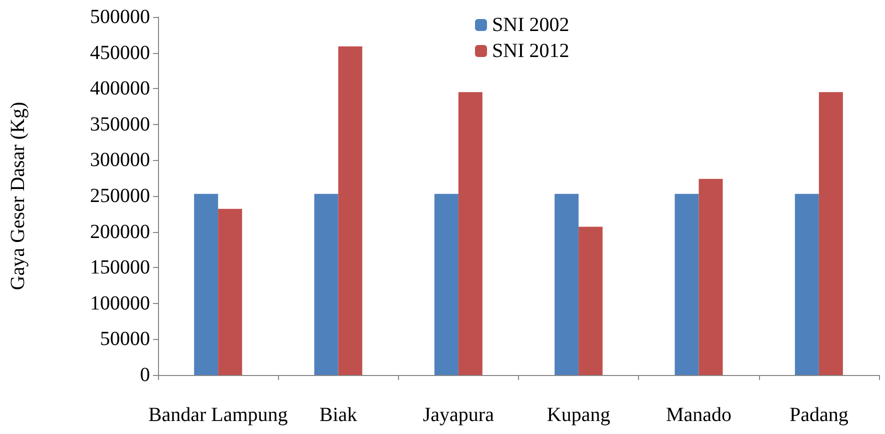 The width and height of the screenshot is (885, 434). Describe the element at coordinates (145, 375) in the screenshot. I see `y-tick-label: 0` at that location.